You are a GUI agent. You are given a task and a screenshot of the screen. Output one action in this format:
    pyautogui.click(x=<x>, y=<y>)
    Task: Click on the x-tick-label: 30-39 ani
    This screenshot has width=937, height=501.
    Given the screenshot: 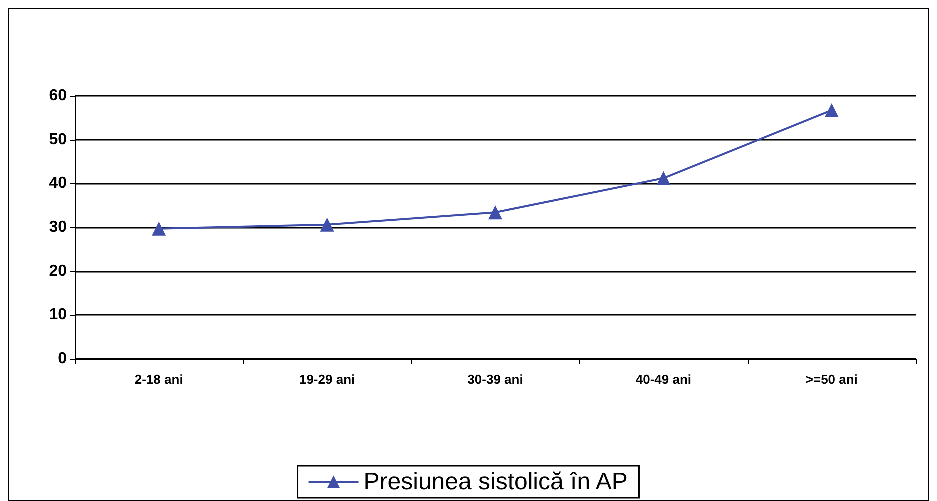 What is the action you would take?
    pyautogui.click(x=496, y=379)
    